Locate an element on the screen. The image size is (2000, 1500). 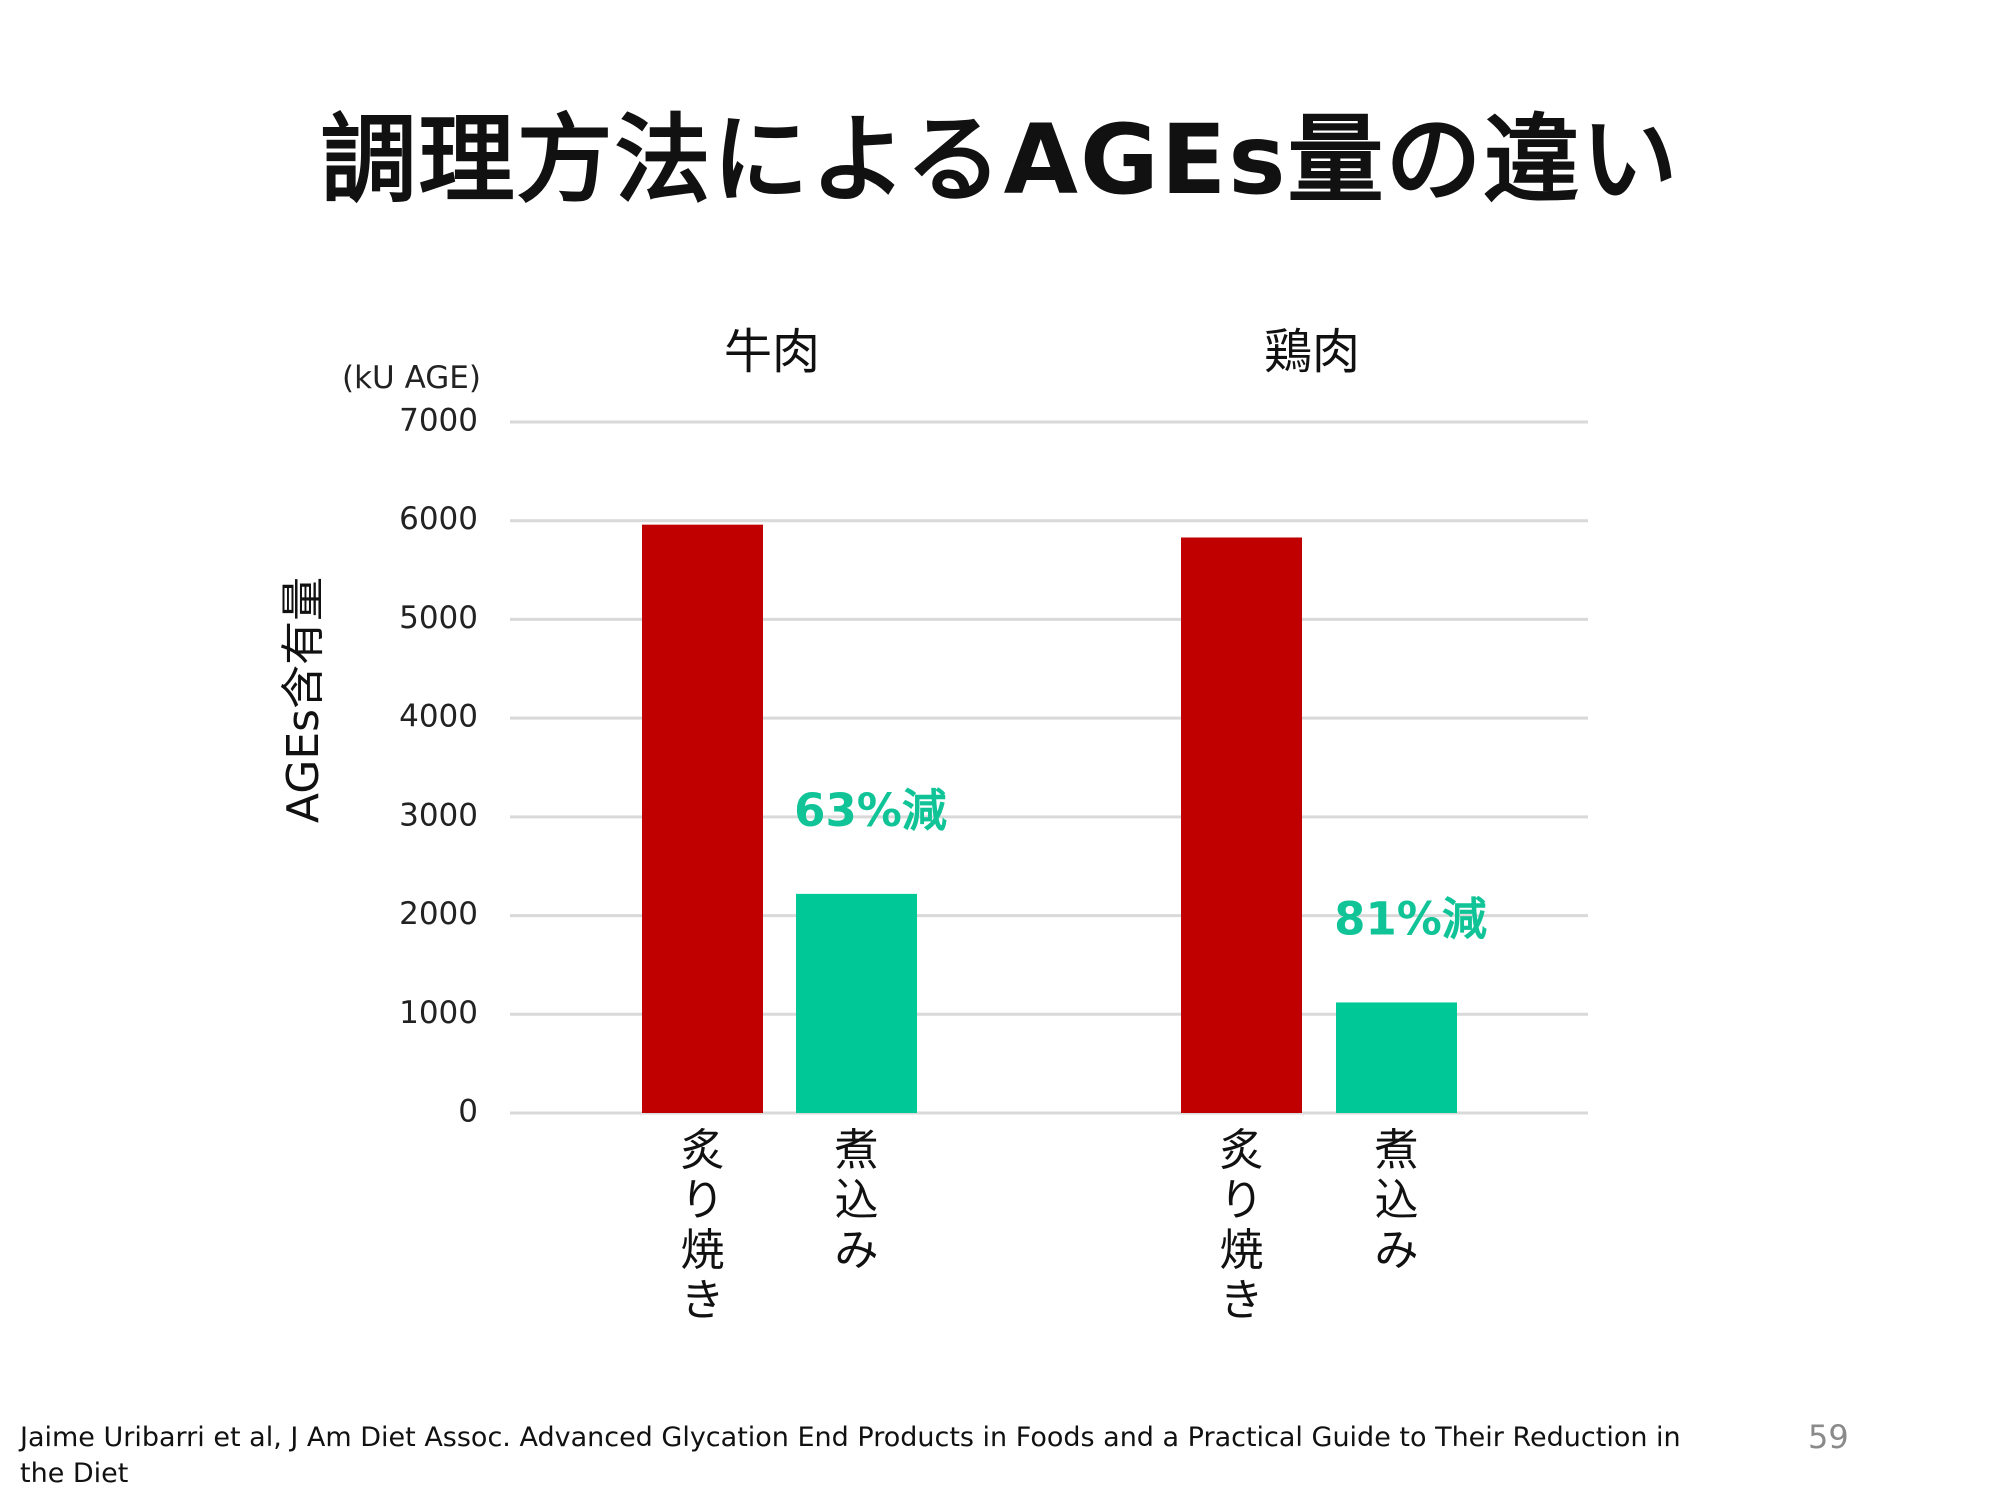
y-tick-label: 7000 is located at coordinates (438, 421).